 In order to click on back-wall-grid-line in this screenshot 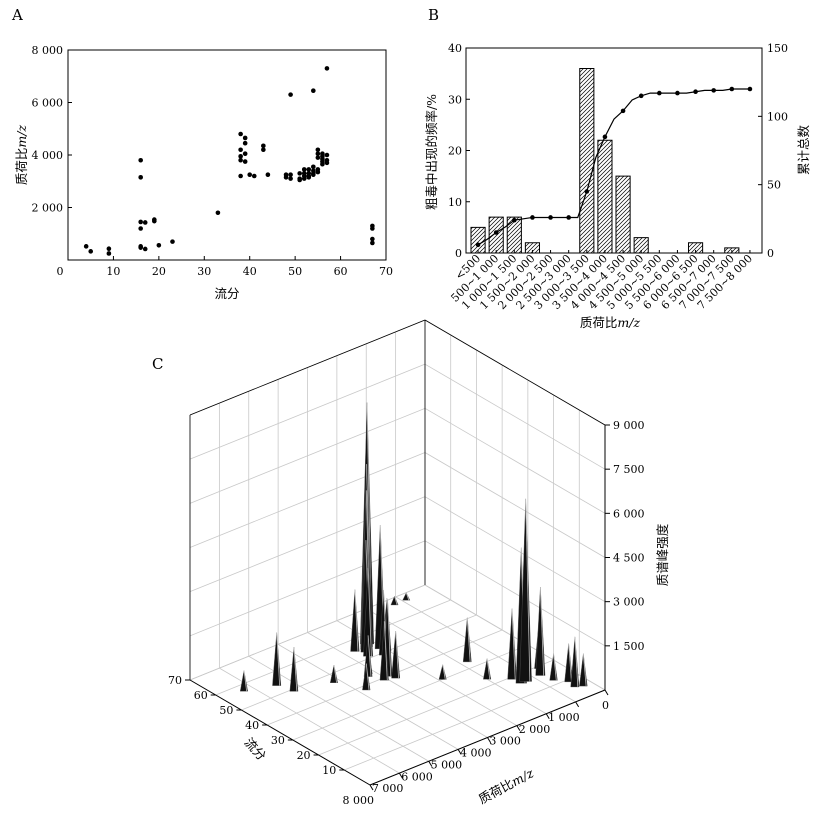, I will do `click(307, 500)`.